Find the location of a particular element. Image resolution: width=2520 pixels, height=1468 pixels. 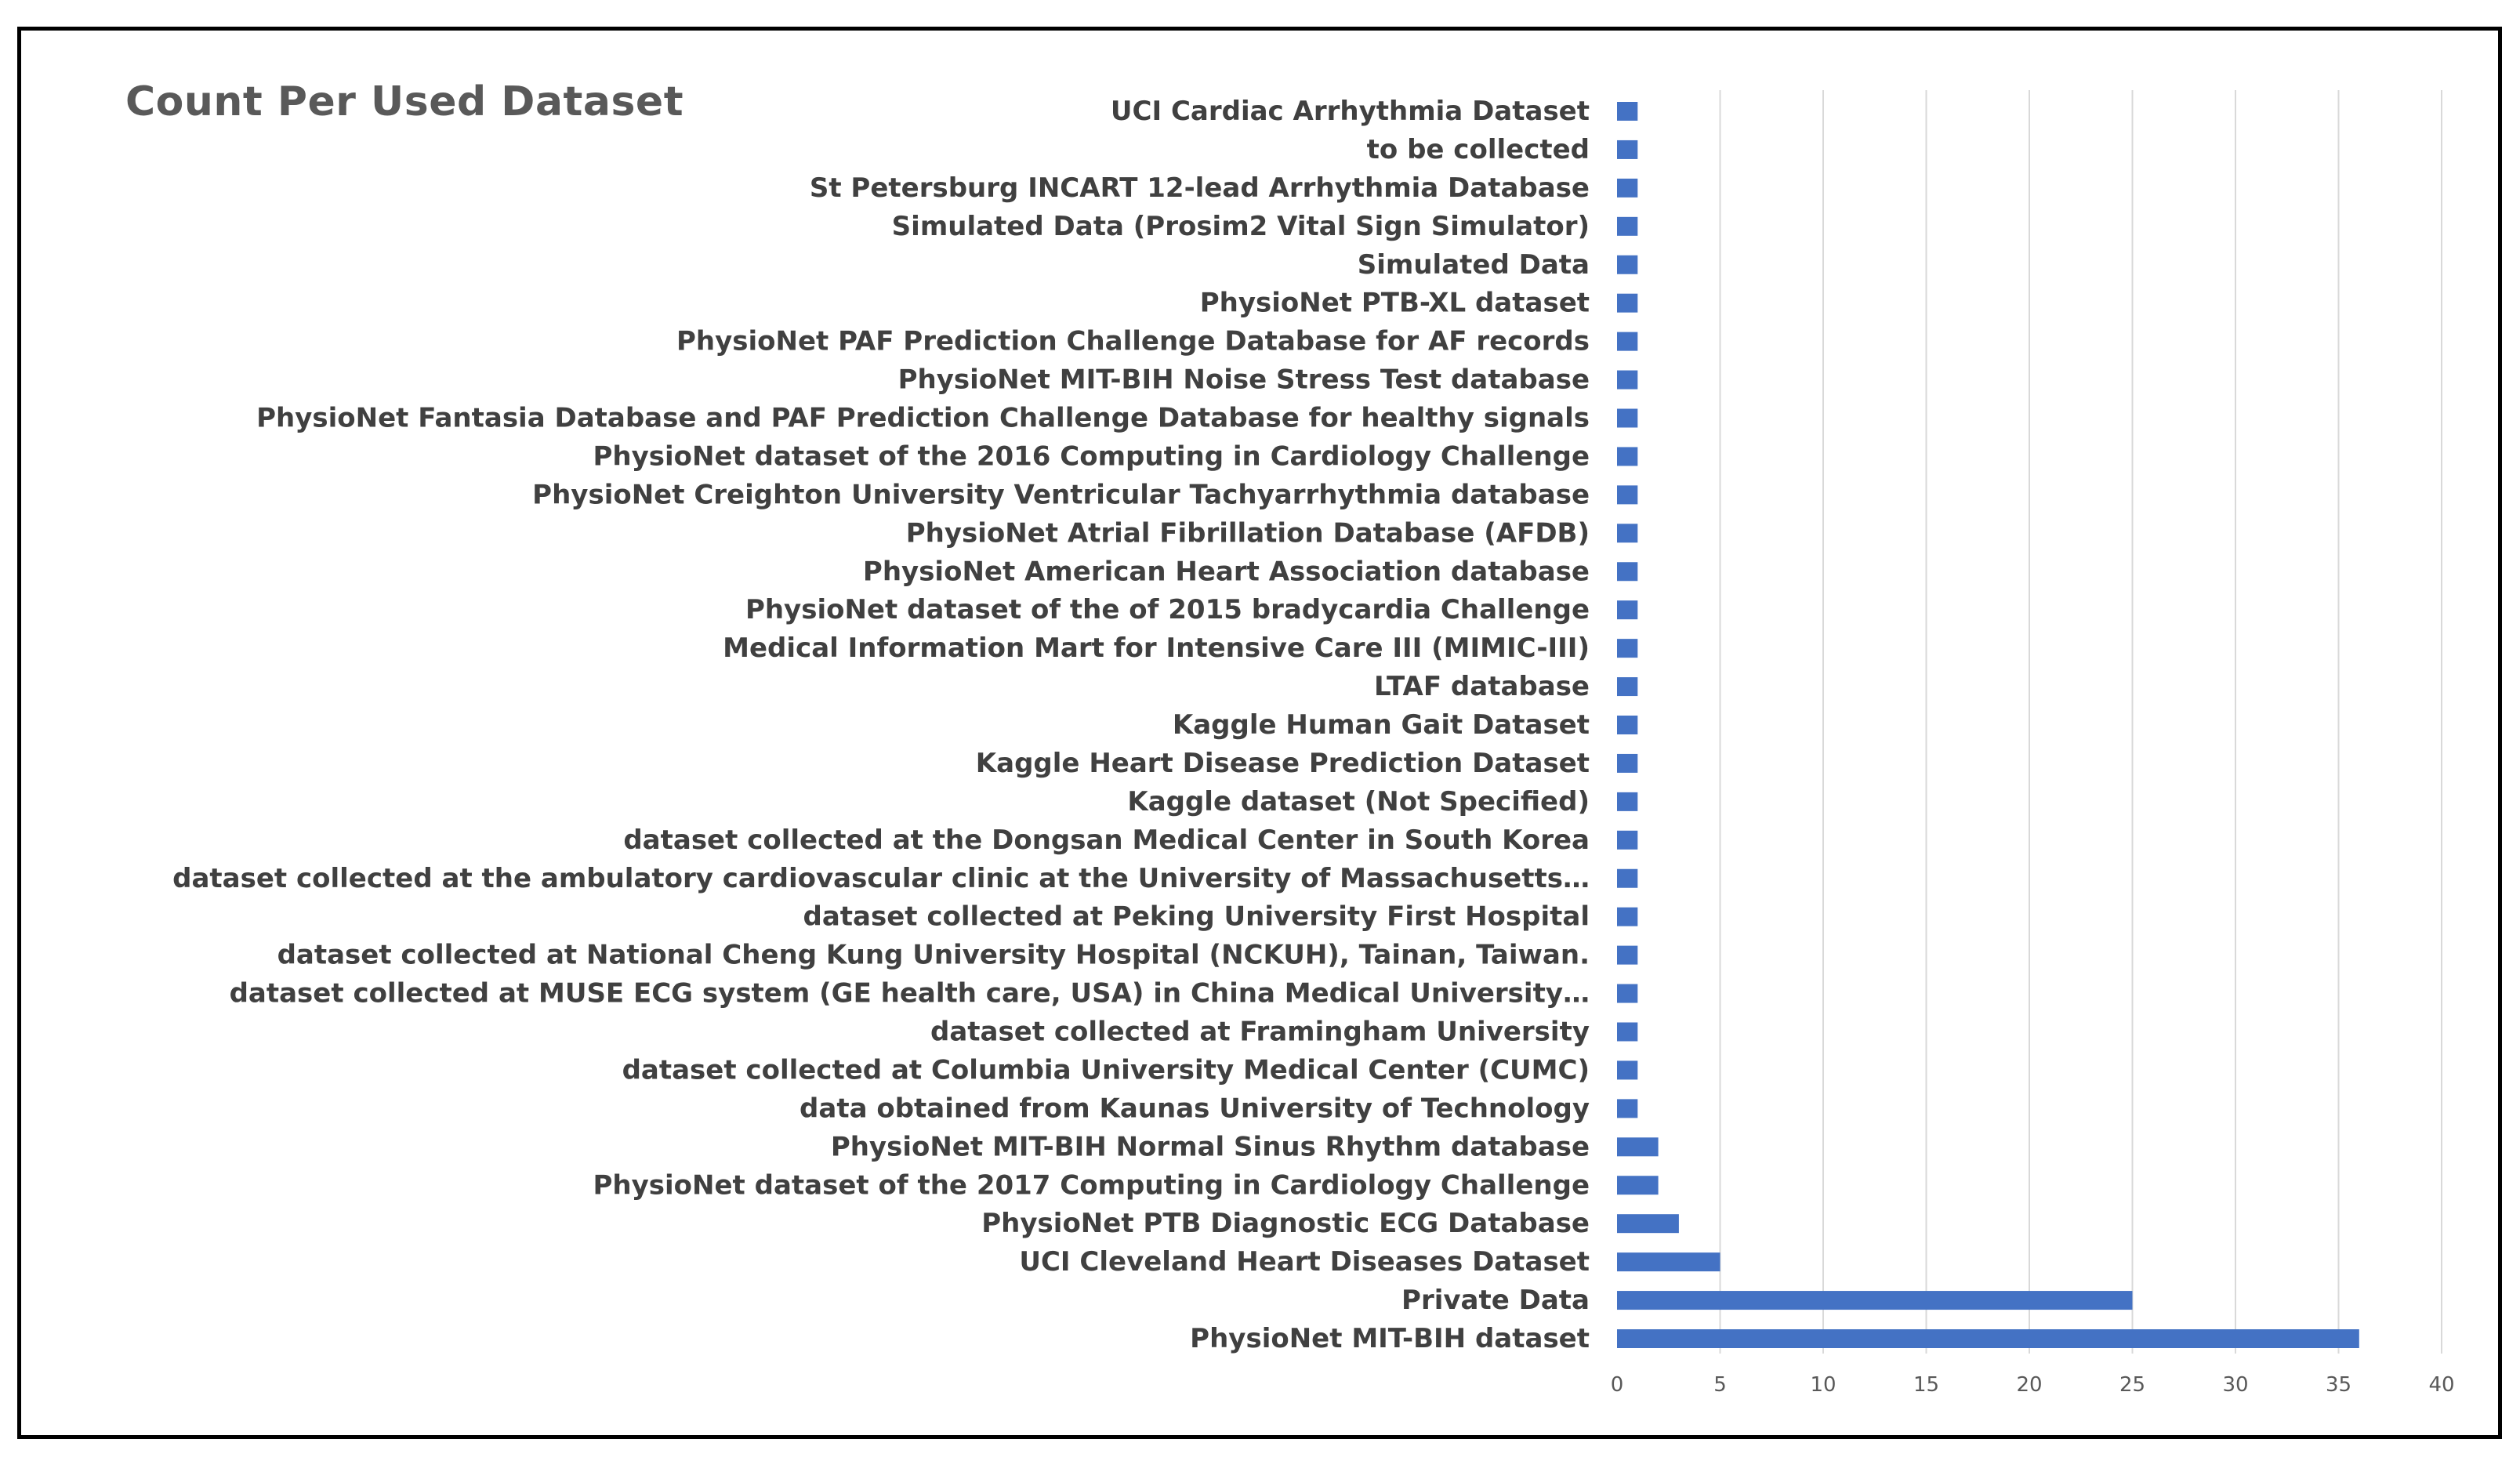

x-tick-label: 40 is located at coordinates (2441, 1385).